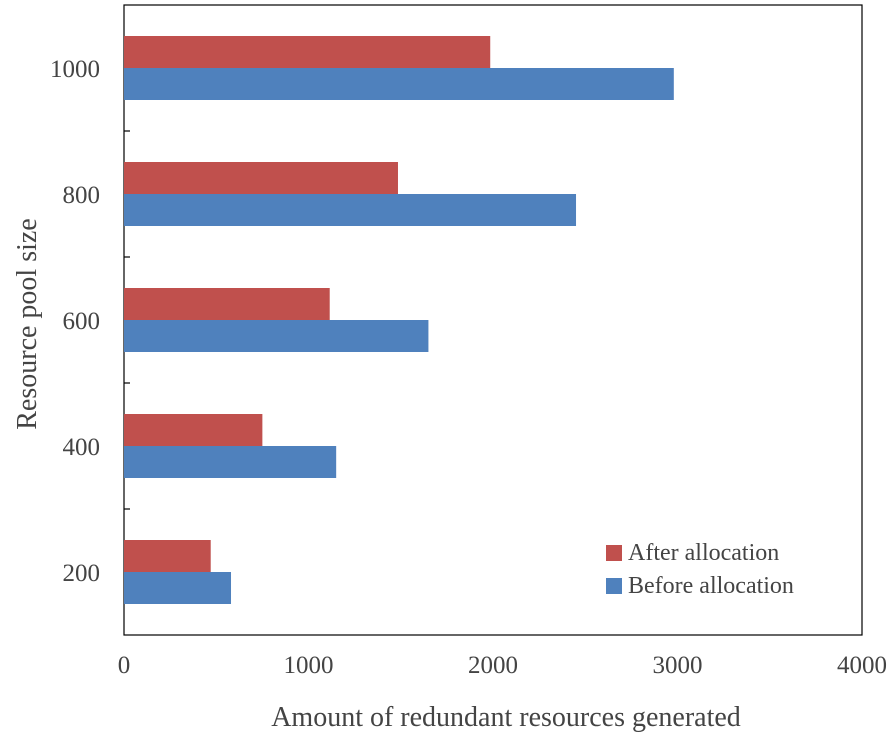 This screenshot has width=896, height=737. I want to click on x-tick-label: 1000, so click(309, 665).